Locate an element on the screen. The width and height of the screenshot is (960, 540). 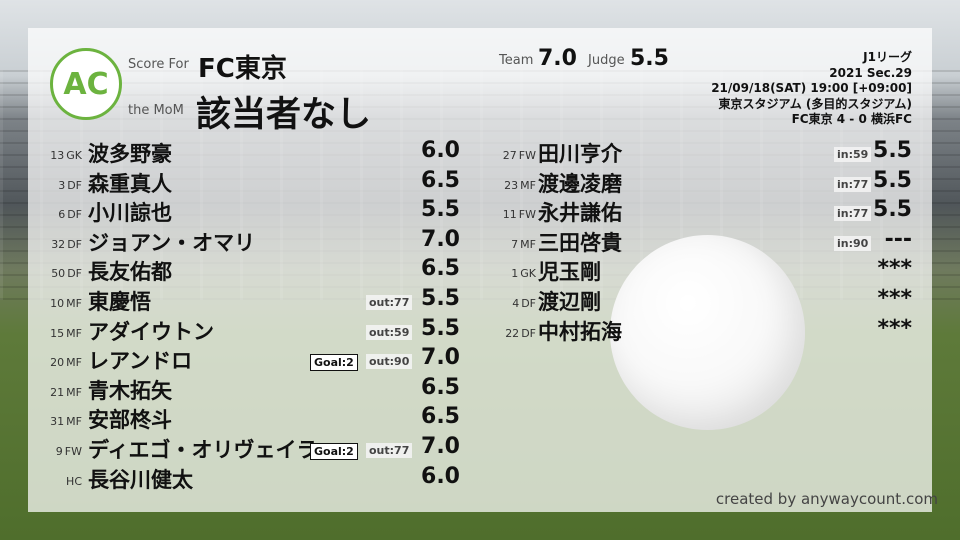
player-name: レアンドロ is located at coordinates (140, 361).